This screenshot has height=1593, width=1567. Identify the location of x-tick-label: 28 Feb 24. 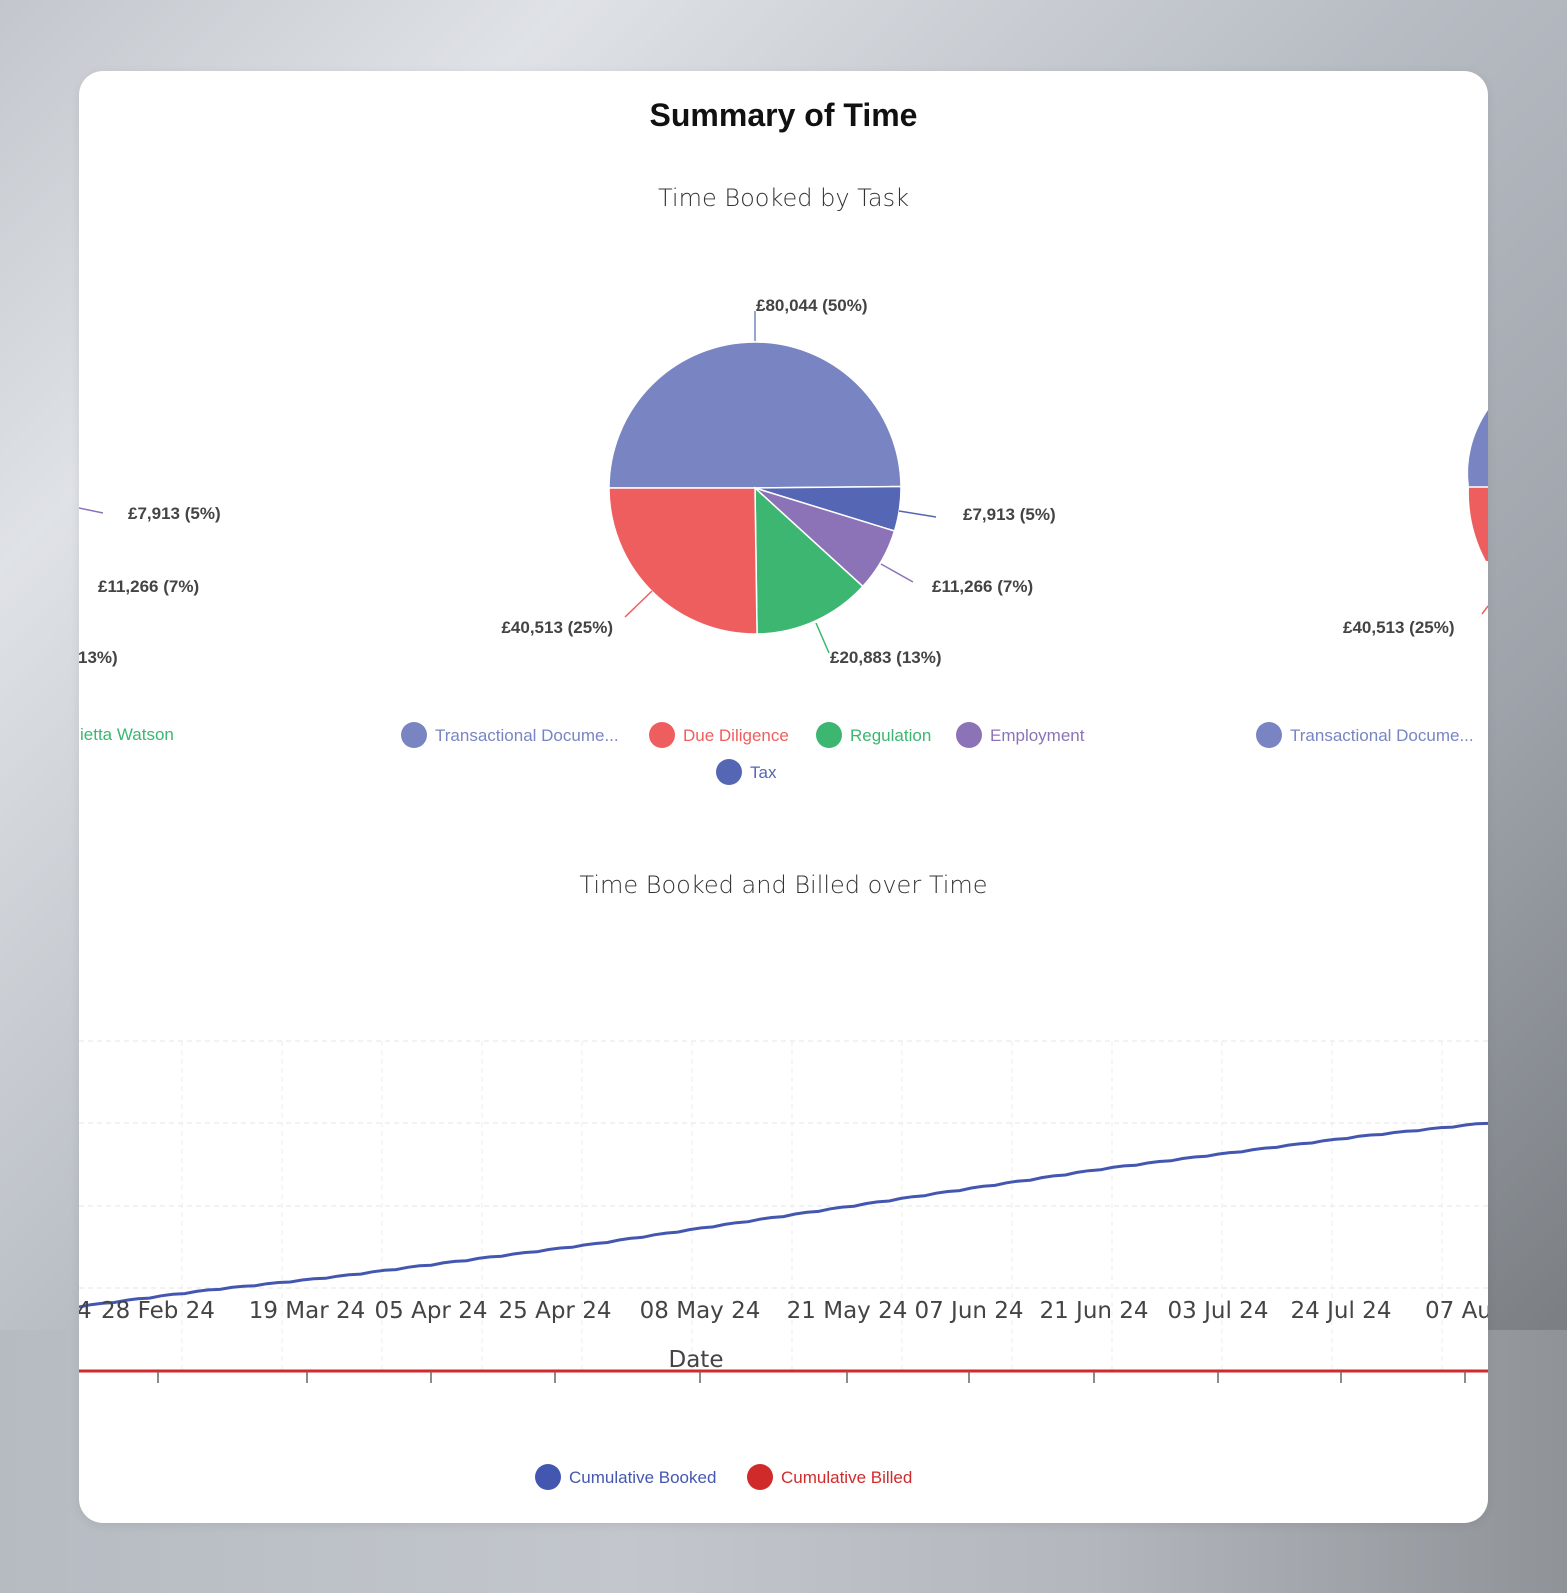
(158, 1311).